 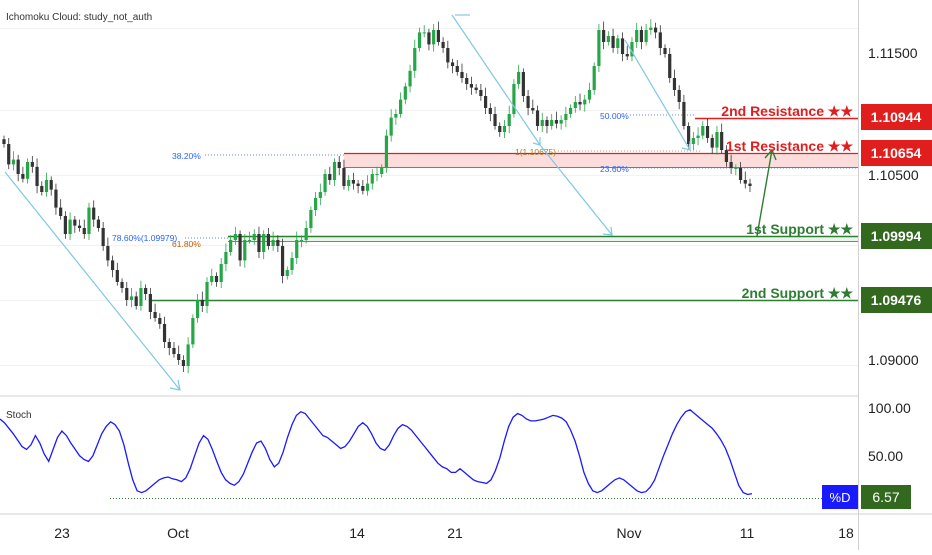 I want to click on down-arrow-1-head, so click(x=175, y=385).